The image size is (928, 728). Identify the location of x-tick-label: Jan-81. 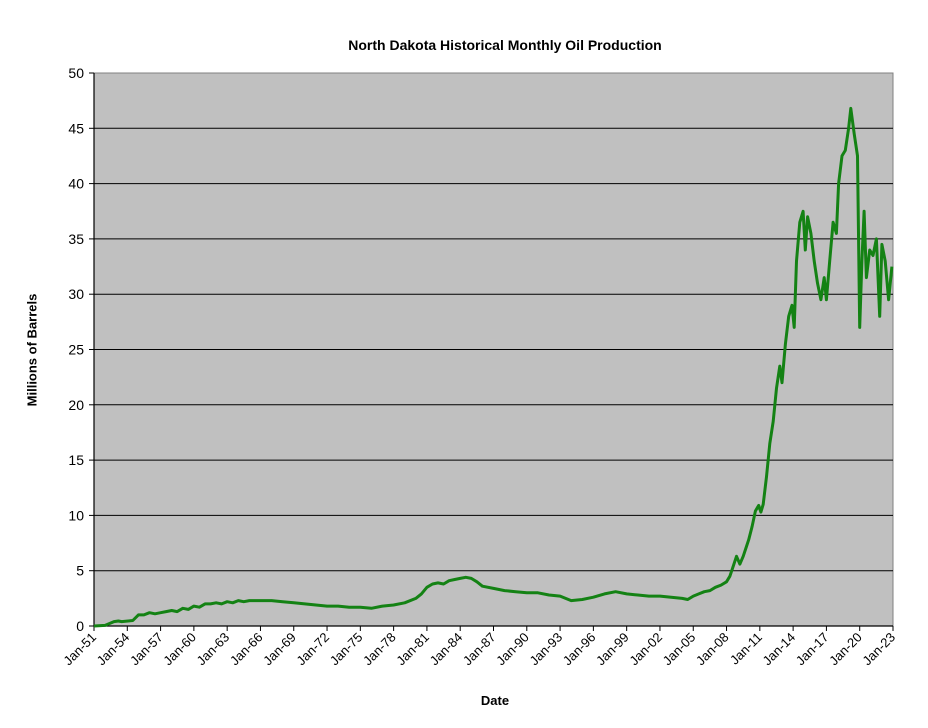
(412, 649).